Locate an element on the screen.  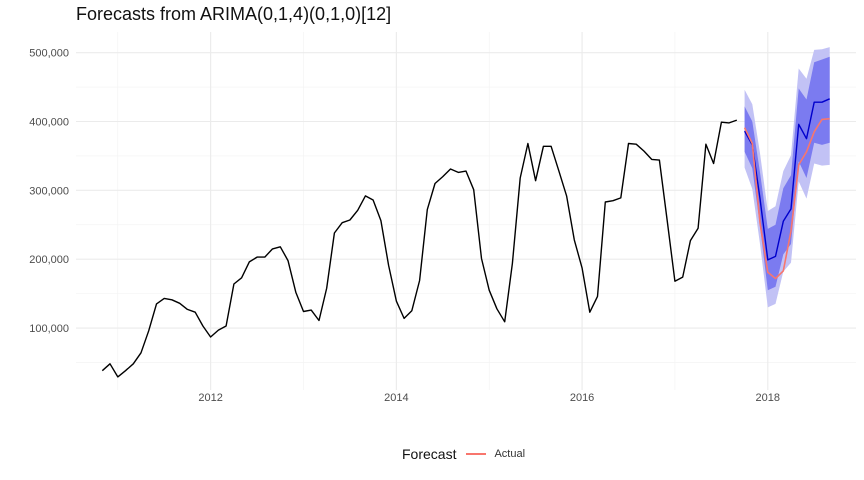
y-axis-ticks: 100,000 200,000 300,000 400,000 500,000 is located at coordinates (49, 191).